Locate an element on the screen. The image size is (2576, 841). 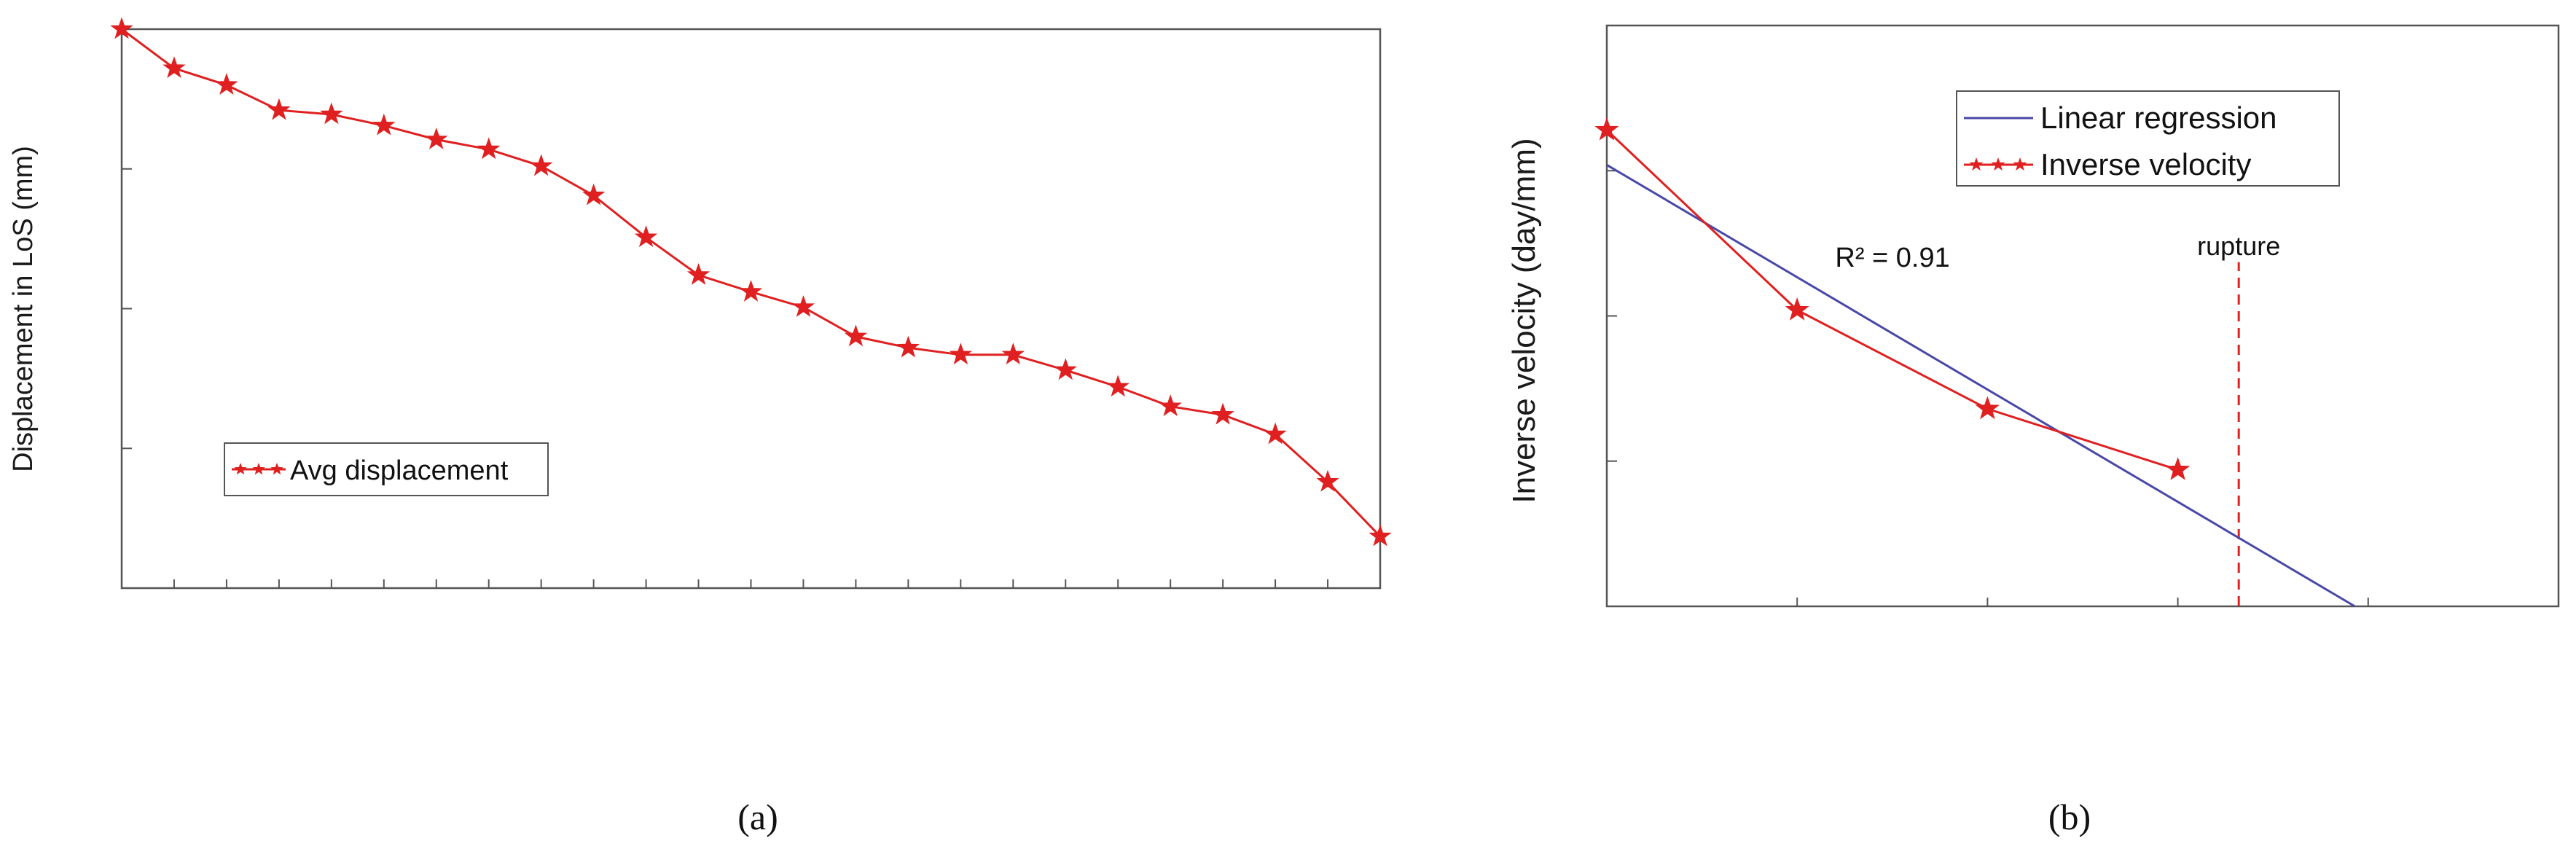
panel-a-legend: Avg displacement is located at coordinates (386, 469).